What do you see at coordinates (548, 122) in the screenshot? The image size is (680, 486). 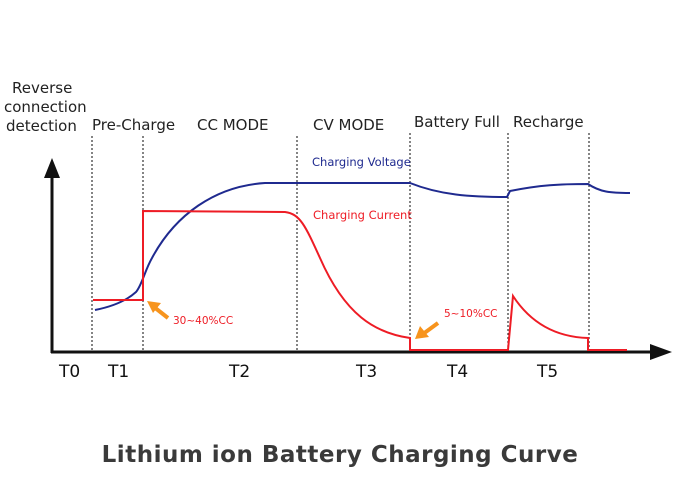 I see `phase-label-recharge: Recharge` at bounding box center [548, 122].